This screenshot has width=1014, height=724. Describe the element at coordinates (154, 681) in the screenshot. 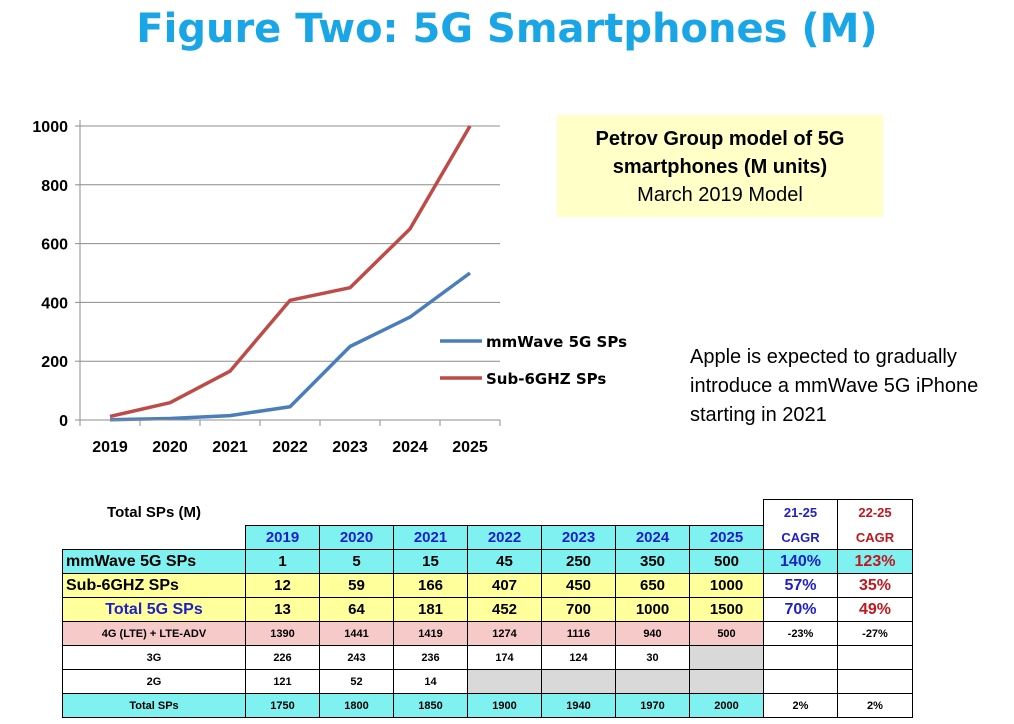

I see `row-label: 2G` at that location.